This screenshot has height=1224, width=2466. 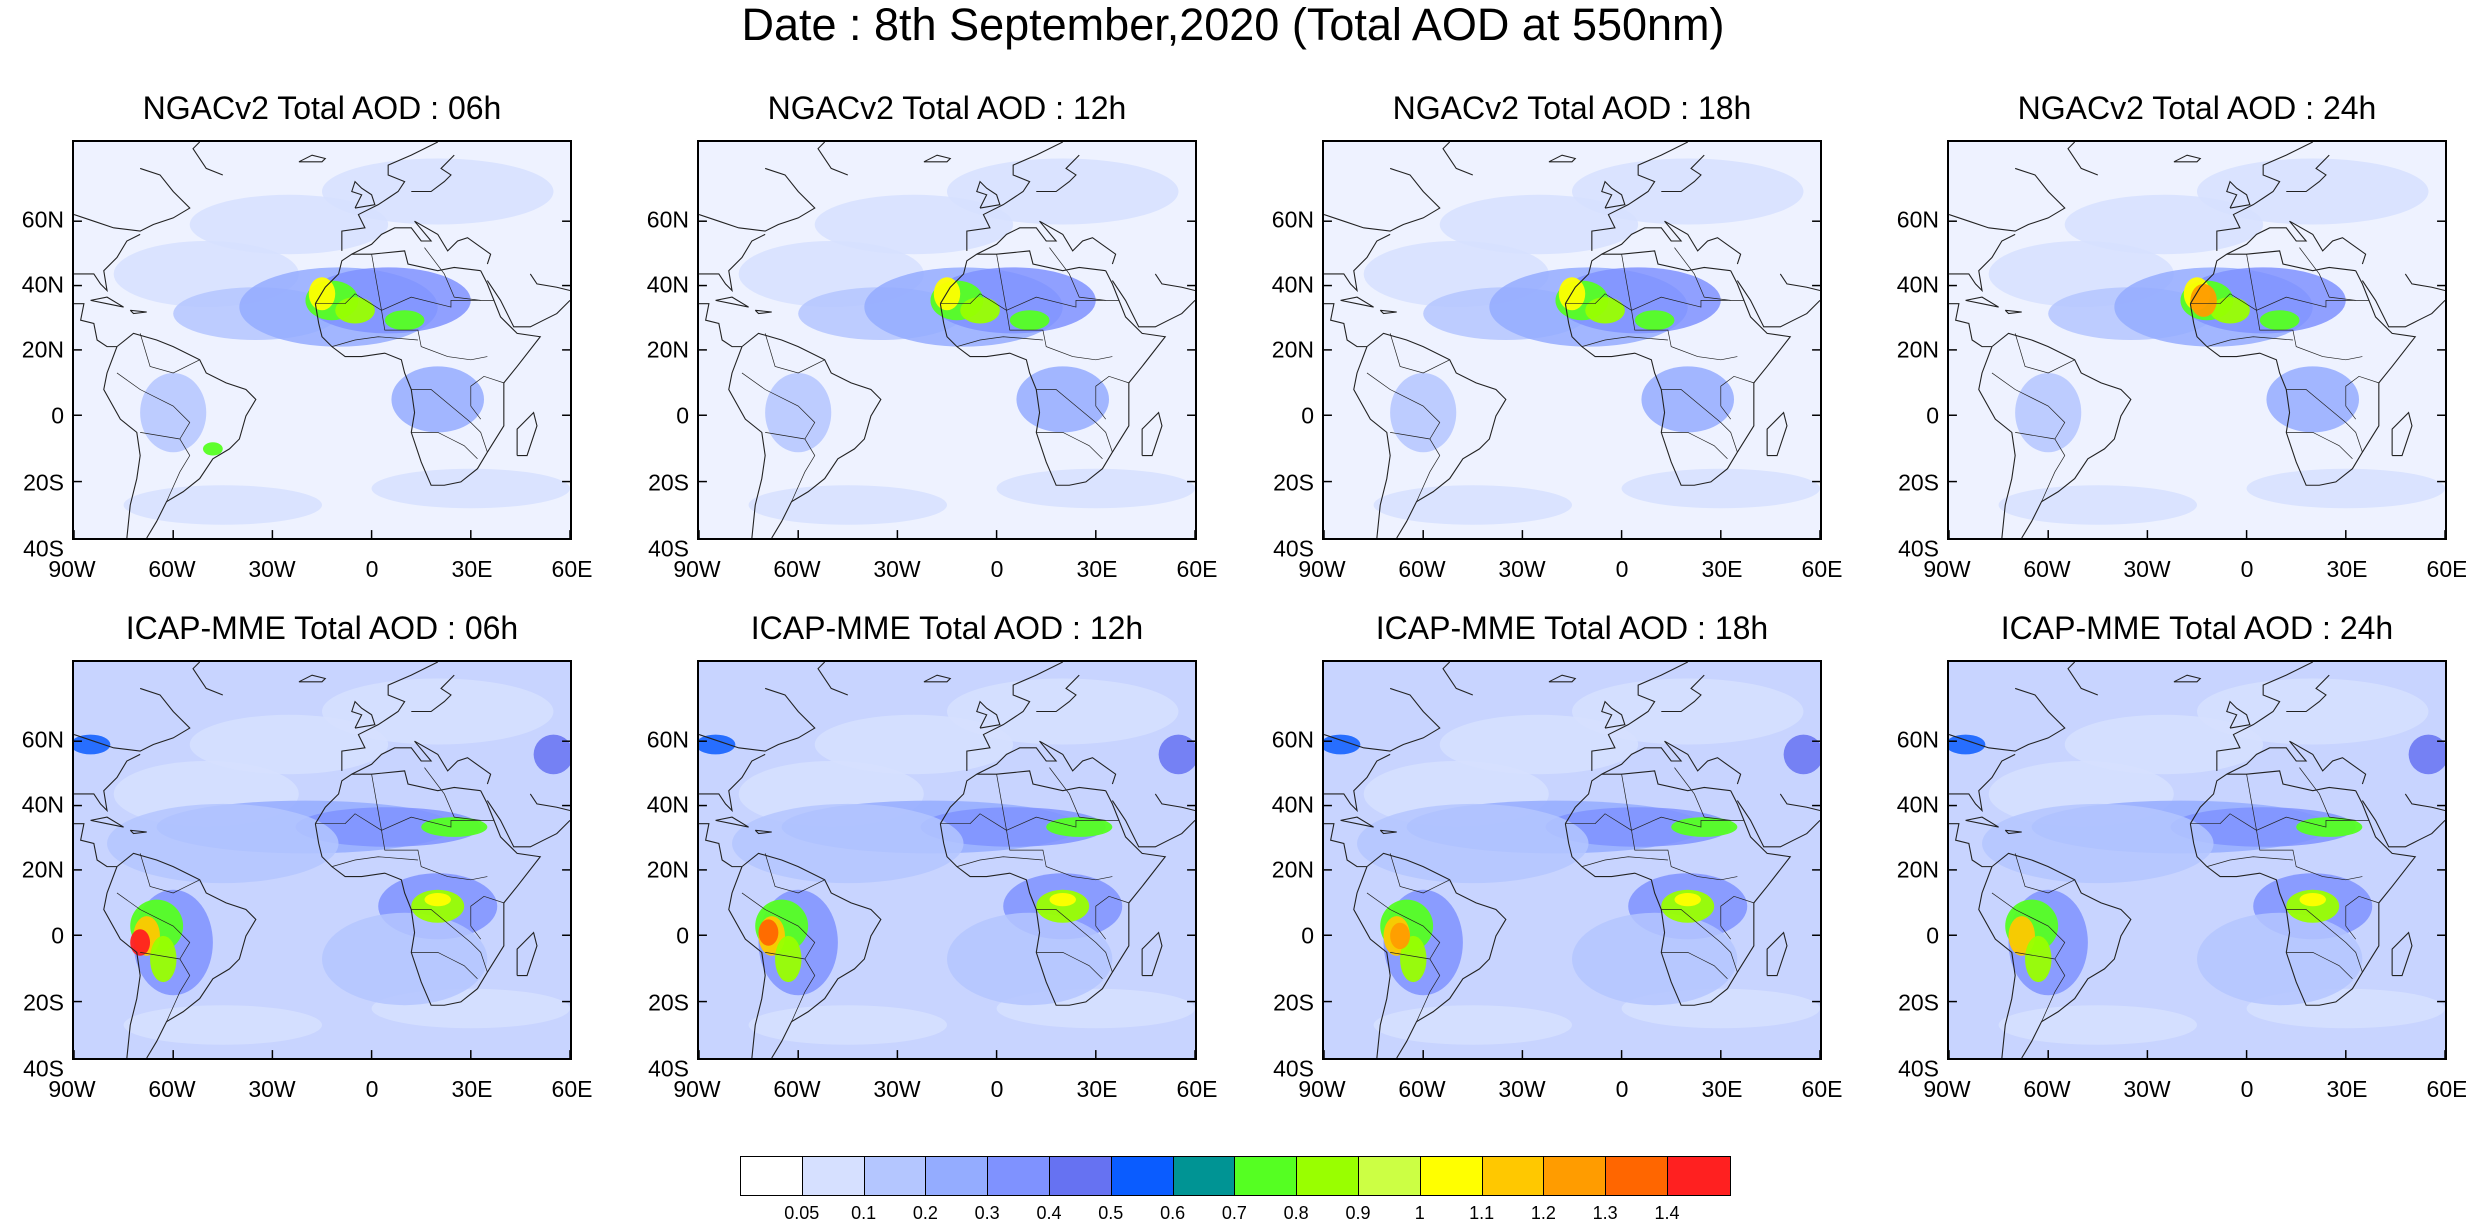 I want to click on colorbar-label: 0.7, so click(x=1234, y=1213).